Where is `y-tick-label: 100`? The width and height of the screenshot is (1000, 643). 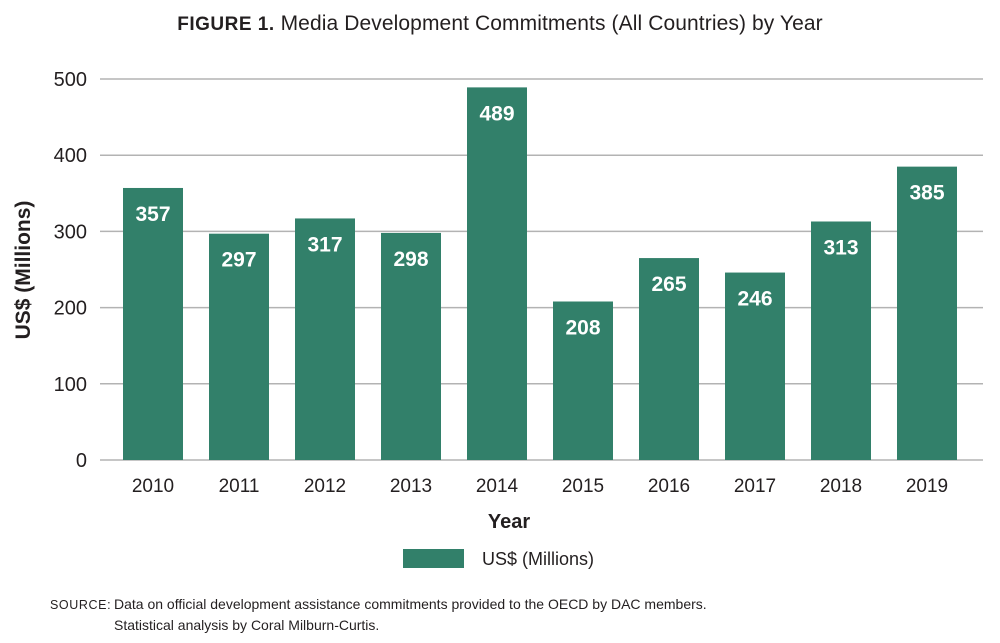 y-tick-label: 100 is located at coordinates (70, 385).